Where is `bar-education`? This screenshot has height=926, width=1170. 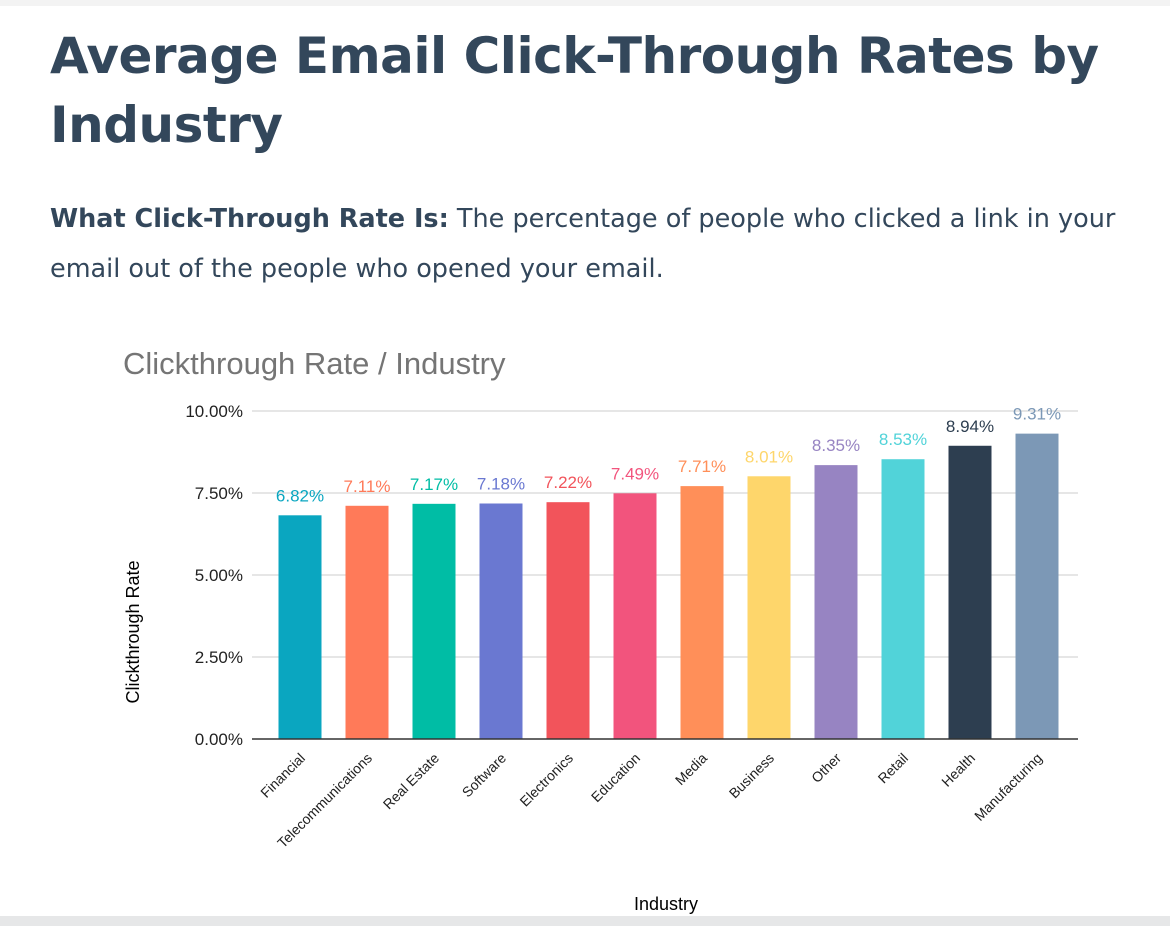
bar-education is located at coordinates (635, 616).